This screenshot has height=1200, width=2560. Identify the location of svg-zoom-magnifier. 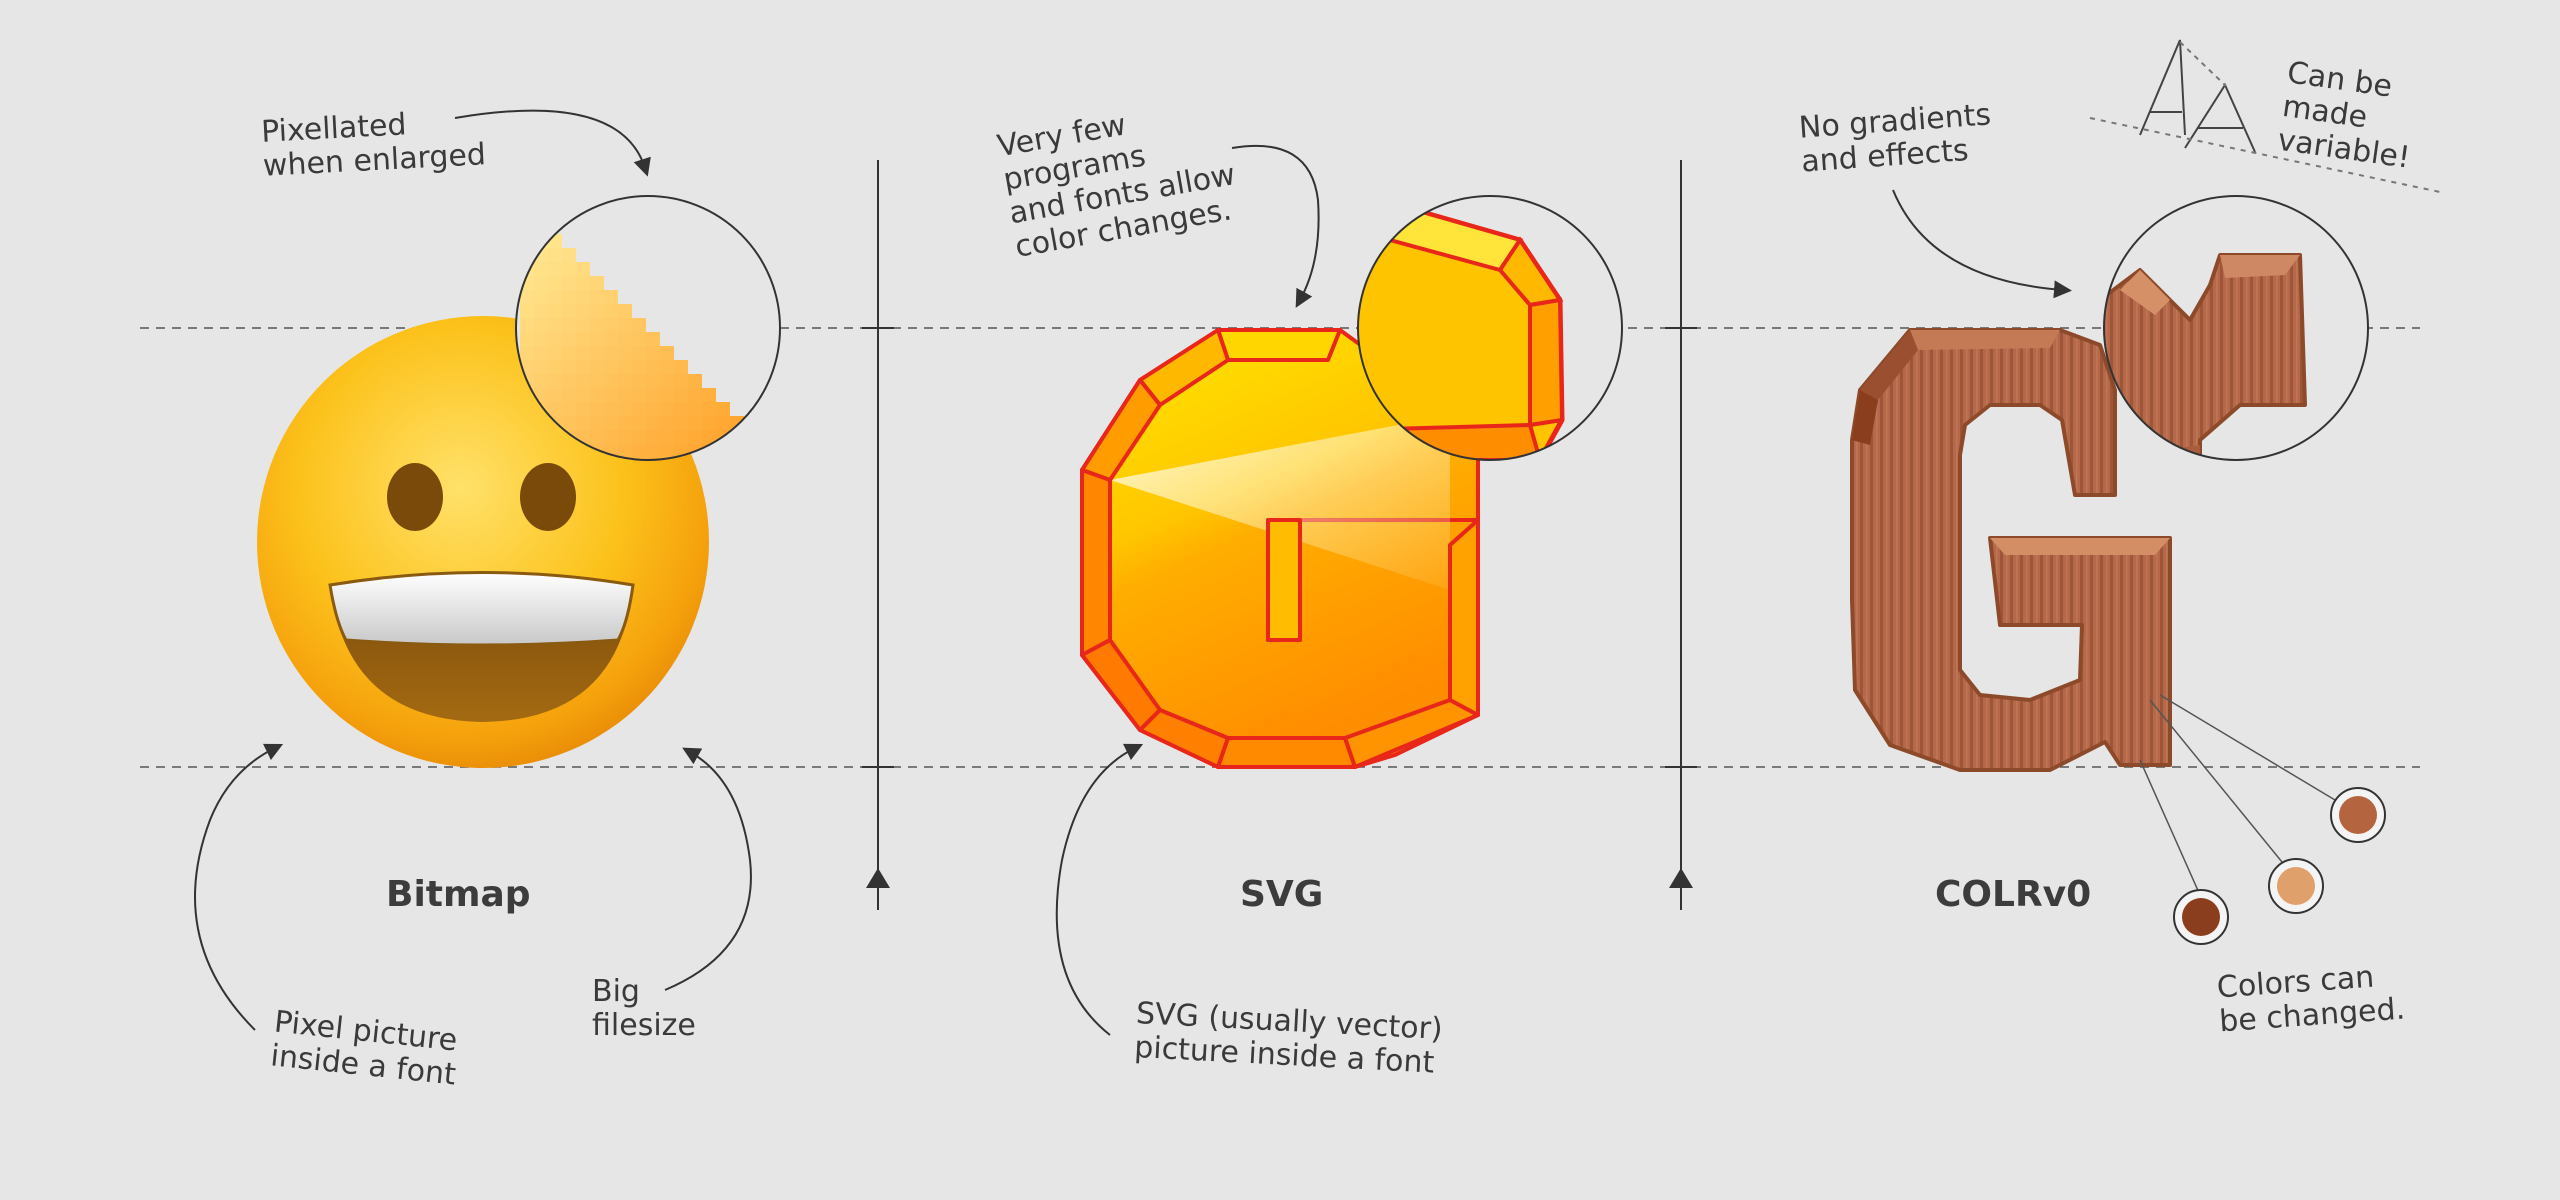
(1490, 328).